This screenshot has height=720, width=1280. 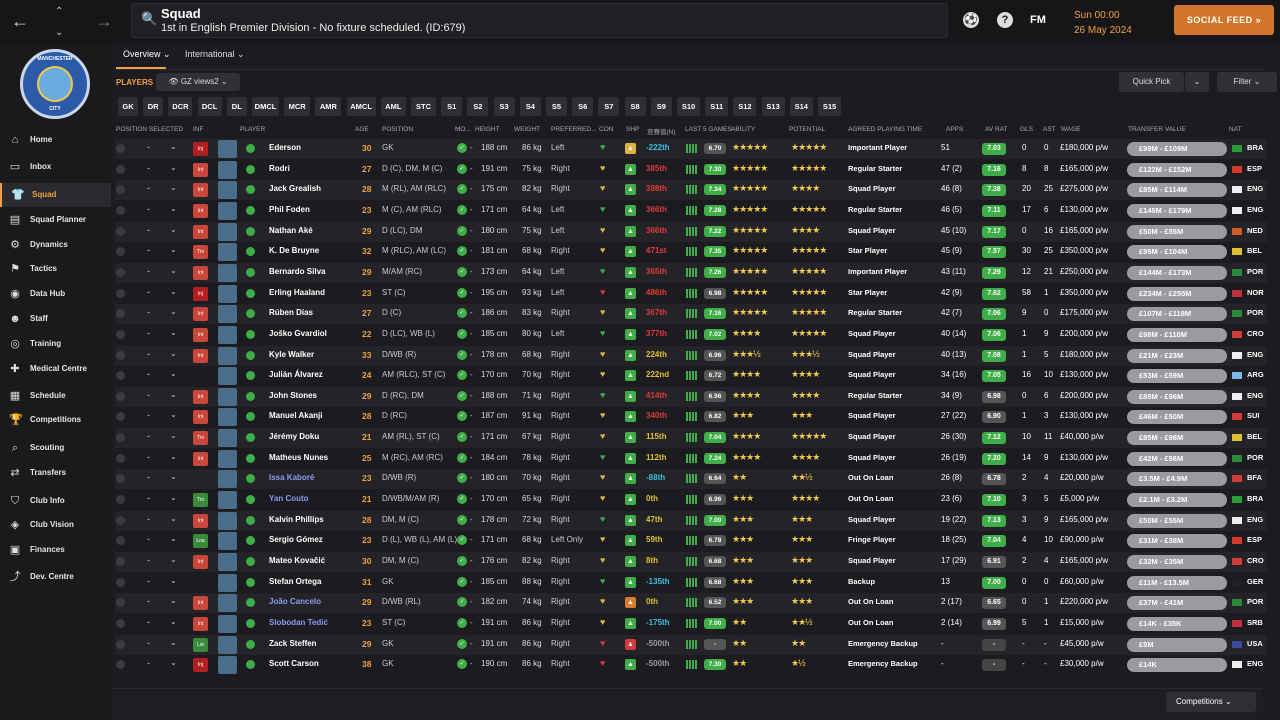 What do you see at coordinates (530, 106) in the screenshot?
I see `position-filter-s4: S4` at bounding box center [530, 106].